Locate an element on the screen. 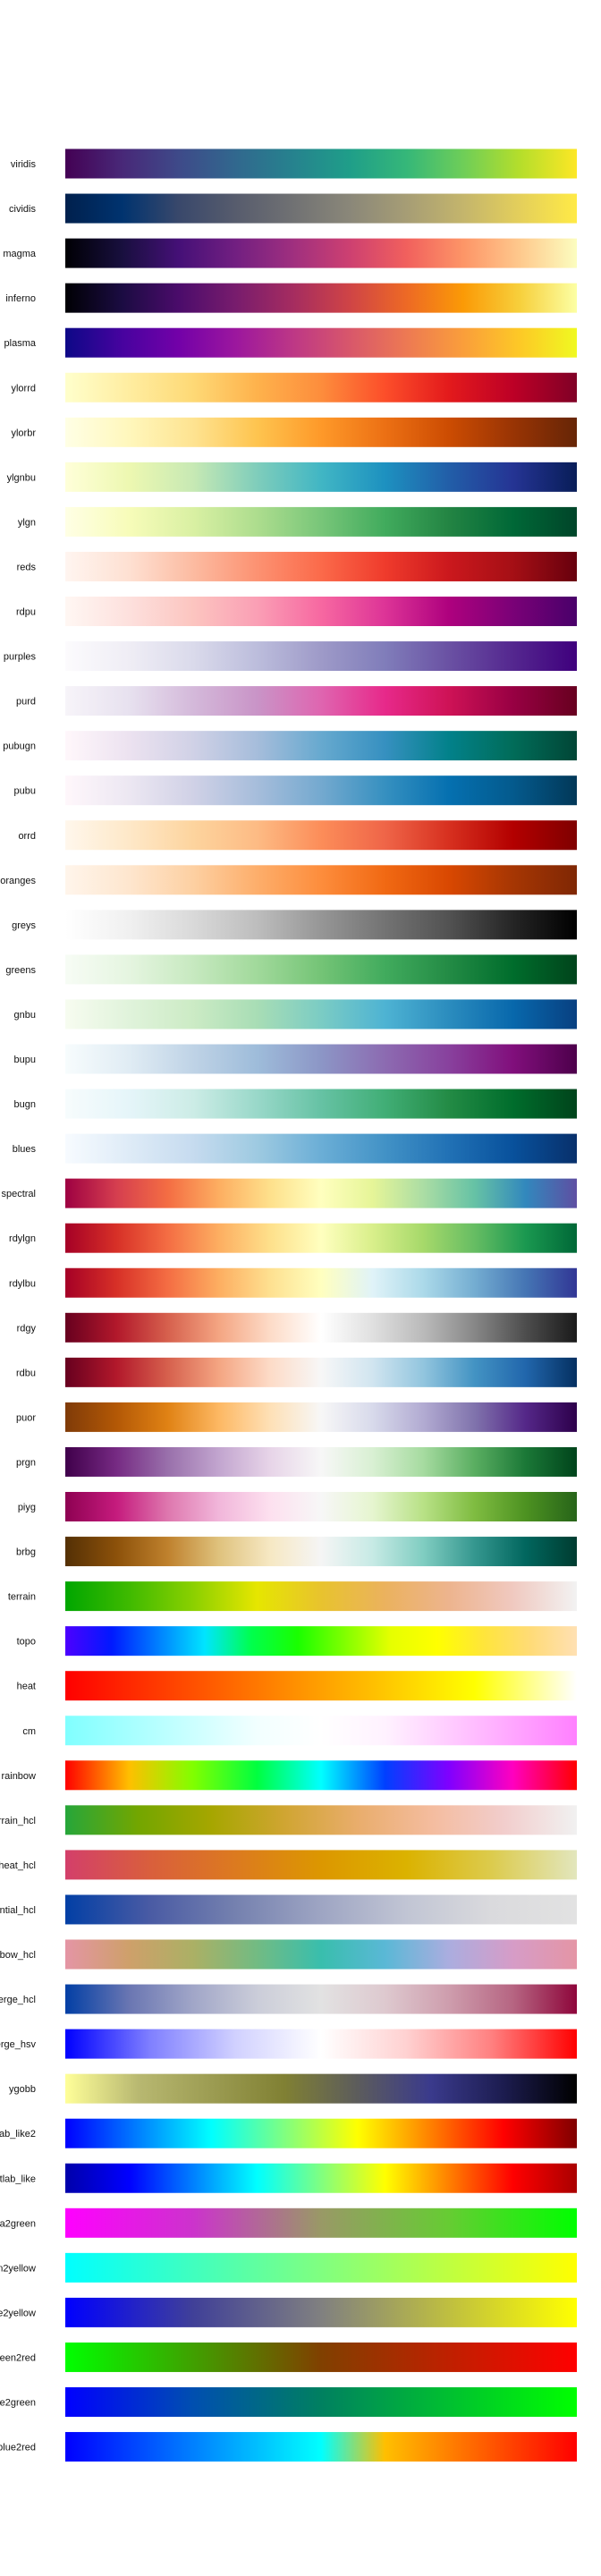 This screenshot has height=2576, width=601. palette-row: ylgnbu is located at coordinates (292, 477).